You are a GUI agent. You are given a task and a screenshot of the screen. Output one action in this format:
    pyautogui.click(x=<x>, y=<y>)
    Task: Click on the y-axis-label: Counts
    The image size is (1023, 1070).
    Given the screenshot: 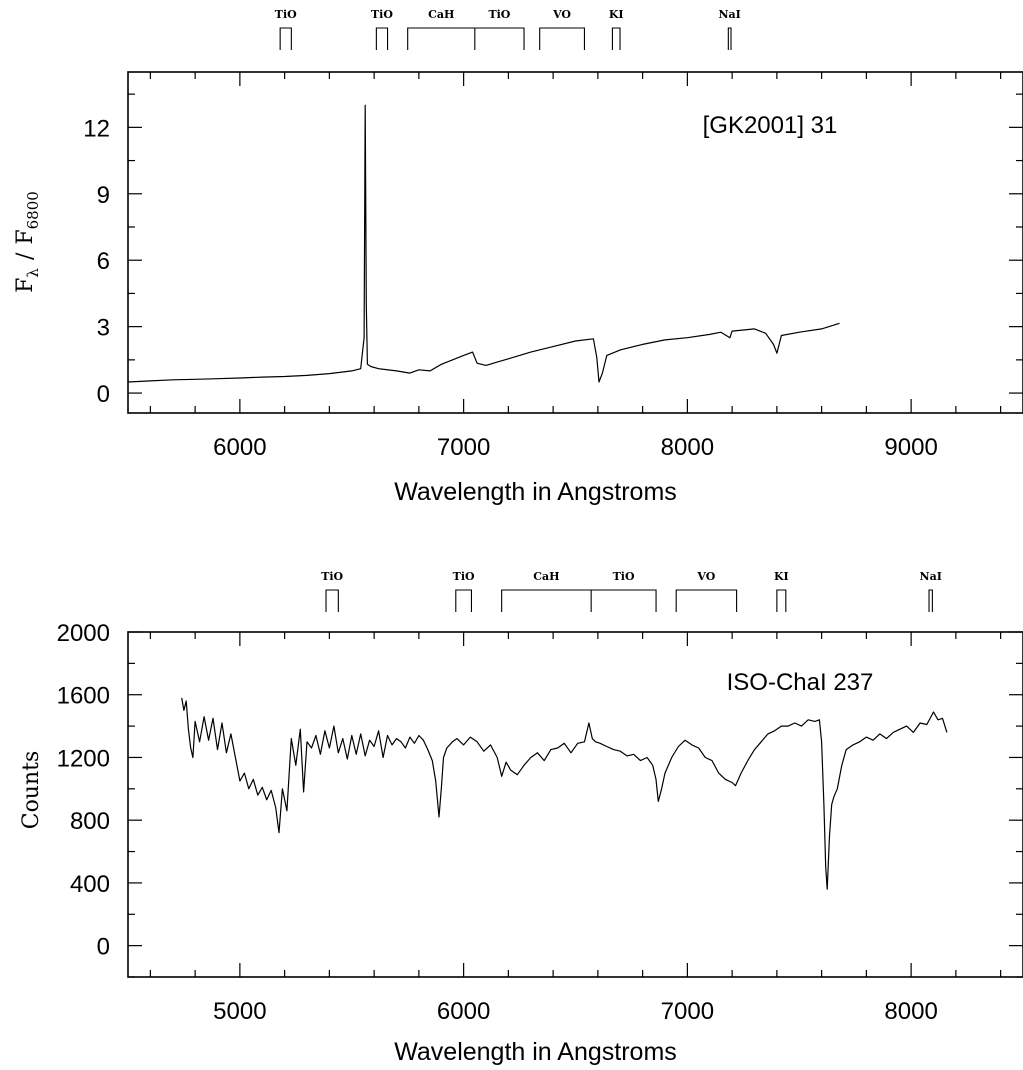 What is the action you would take?
    pyautogui.click(x=31, y=790)
    